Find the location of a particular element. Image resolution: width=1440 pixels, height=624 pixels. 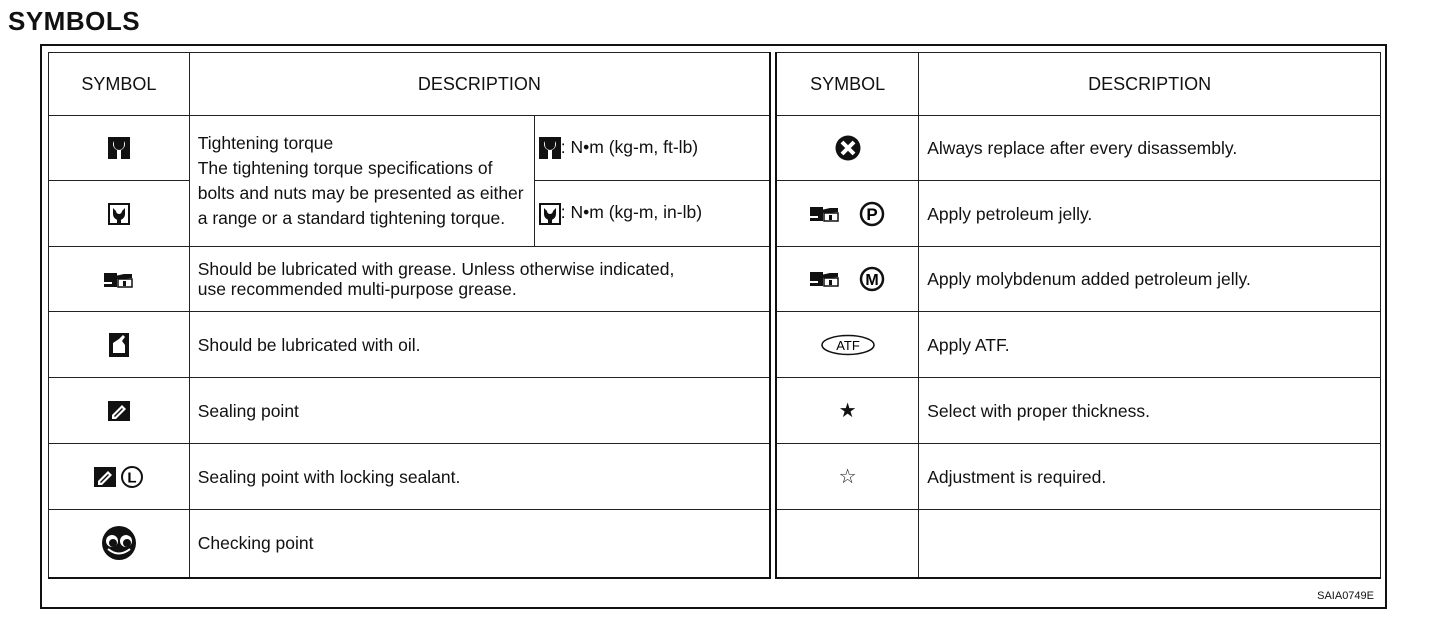

sealant-icon is located at coordinates (118, 411).